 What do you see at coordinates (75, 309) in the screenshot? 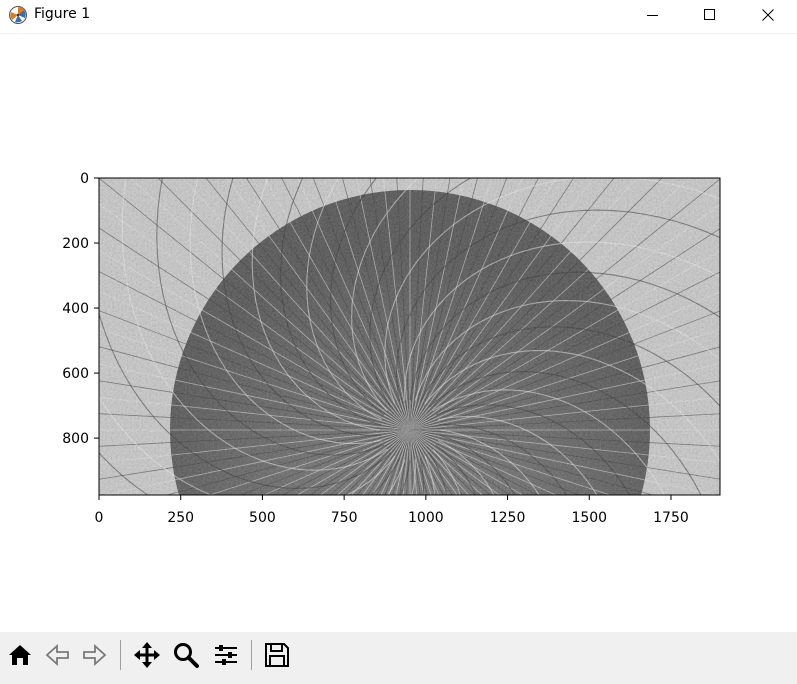
I see `y-tick-label: 400` at bounding box center [75, 309].